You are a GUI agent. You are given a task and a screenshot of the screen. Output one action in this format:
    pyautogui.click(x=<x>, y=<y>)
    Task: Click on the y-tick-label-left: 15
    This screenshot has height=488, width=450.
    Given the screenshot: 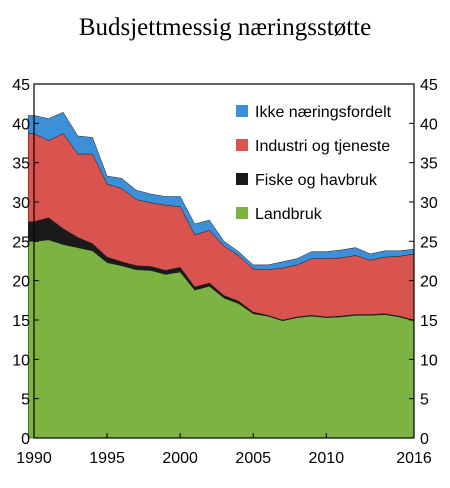 What is the action you would take?
    pyautogui.click(x=21, y=321)
    